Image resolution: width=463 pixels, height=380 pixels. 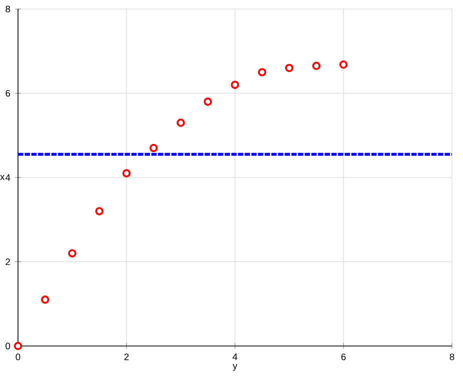 What do you see at coordinates (18, 357) in the screenshot?
I see `x-tick-label: 0` at bounding box center [18, 357].